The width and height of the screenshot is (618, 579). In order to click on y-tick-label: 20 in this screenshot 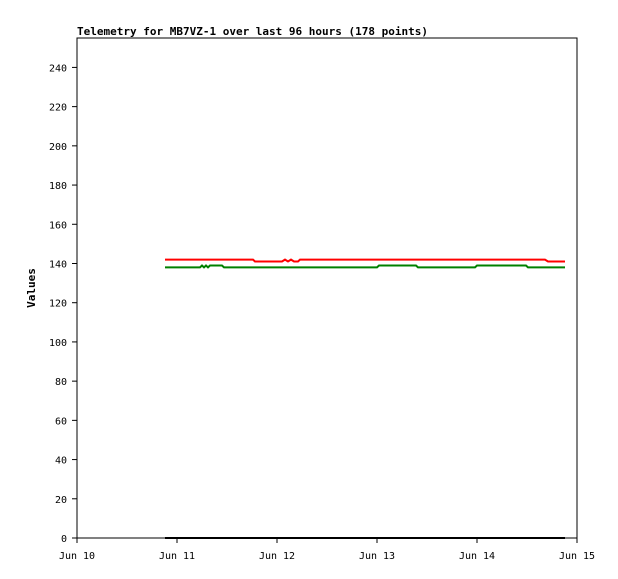, I will do `click(61, 500)`.